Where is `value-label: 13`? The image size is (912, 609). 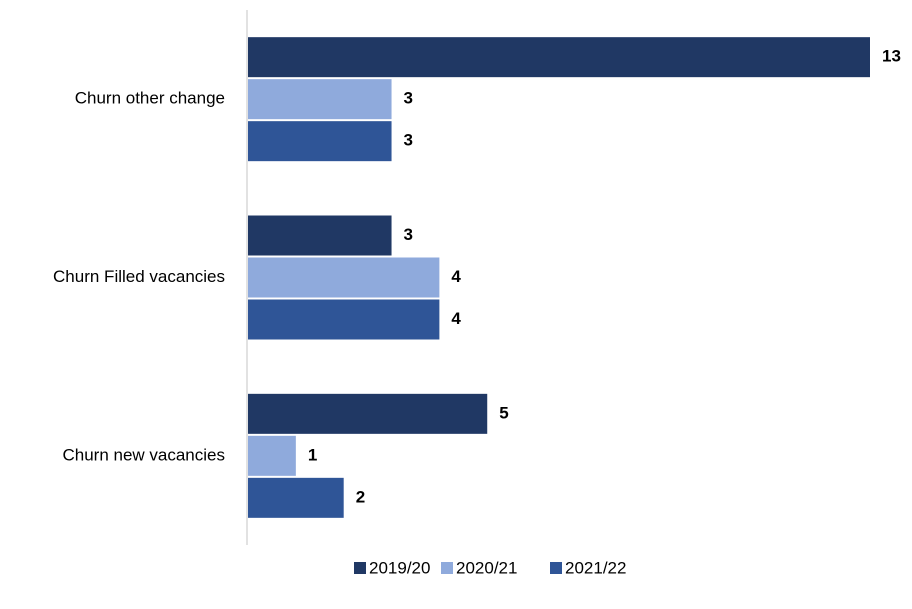 value-label: 13 is located at coordinates (891, 56).